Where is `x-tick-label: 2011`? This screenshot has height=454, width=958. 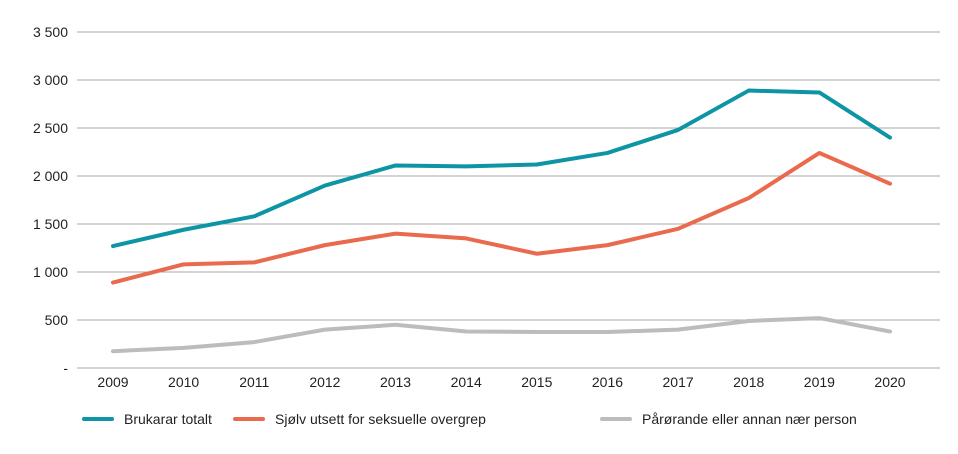 x-tick-label: 2011 is located at coordinates (254, 382).